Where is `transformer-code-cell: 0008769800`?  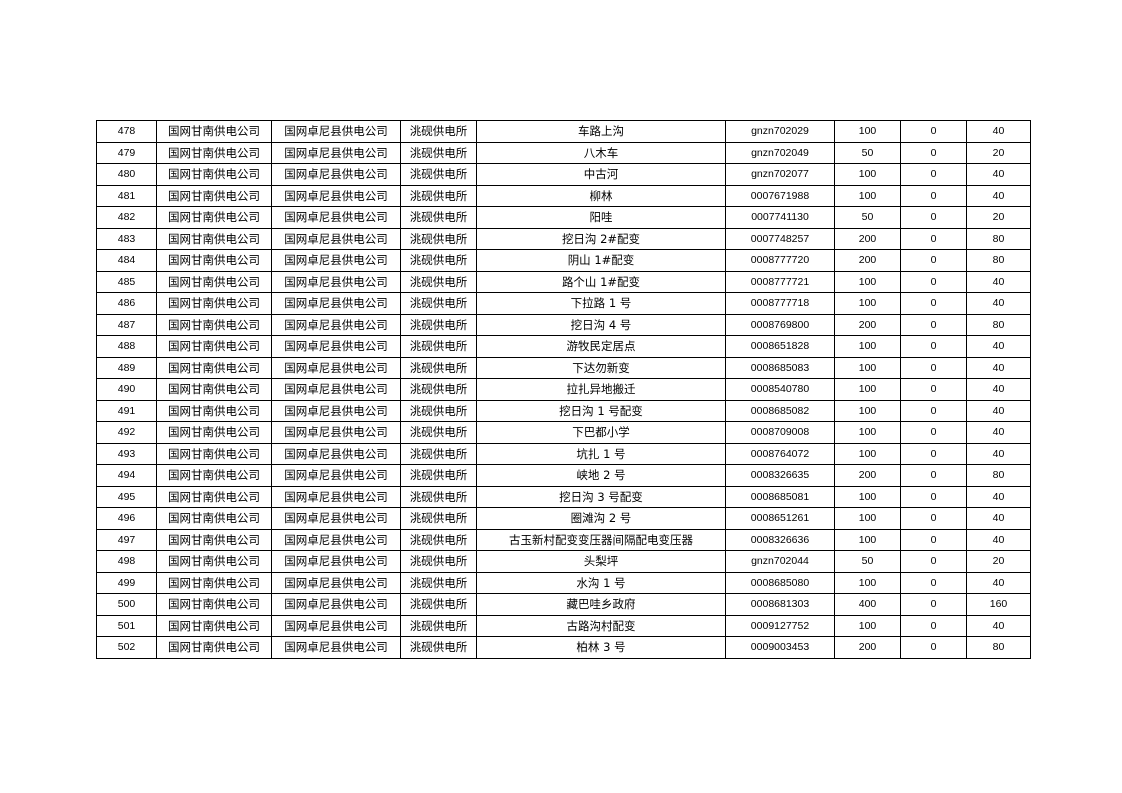
transformer-code-cell: 0008769800 is located at coordinates (780, 324).